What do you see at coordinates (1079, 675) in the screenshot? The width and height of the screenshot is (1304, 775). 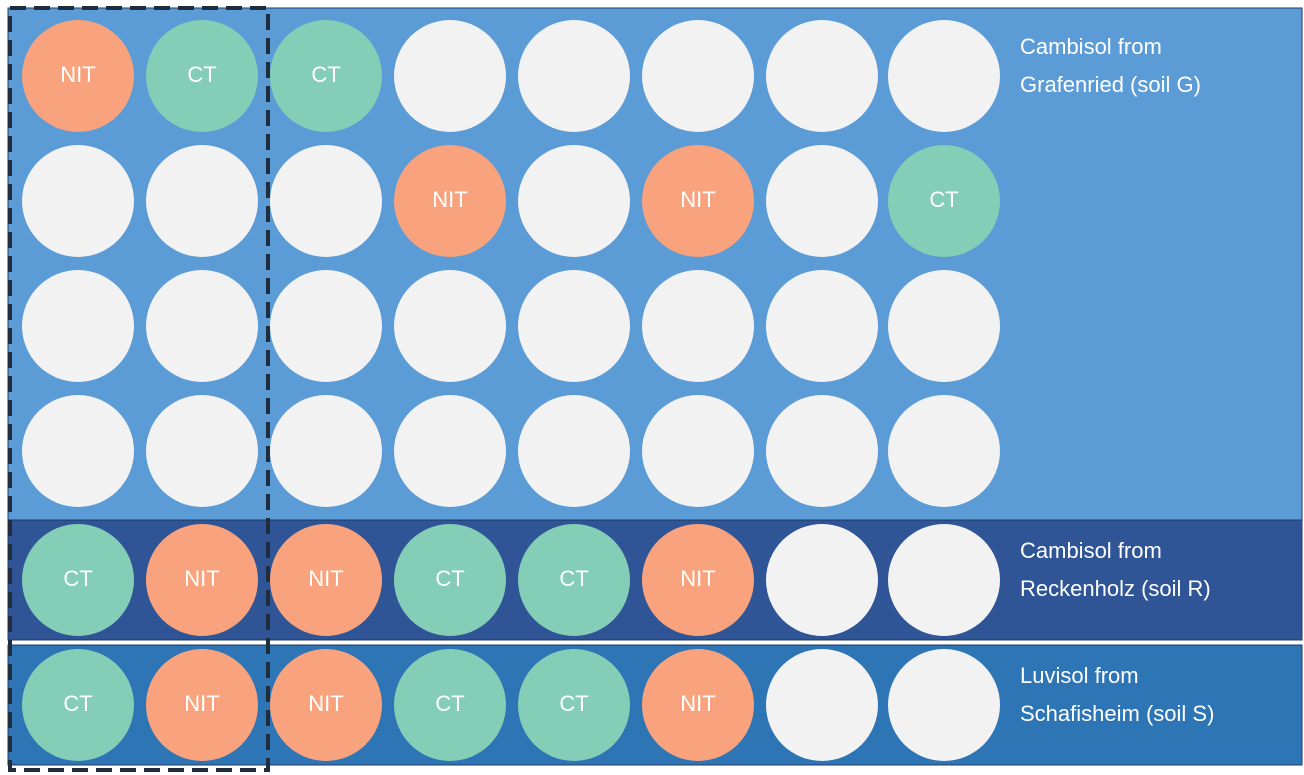 I see `panel-label: Luvisol from` at bounding box center [1079, 675].